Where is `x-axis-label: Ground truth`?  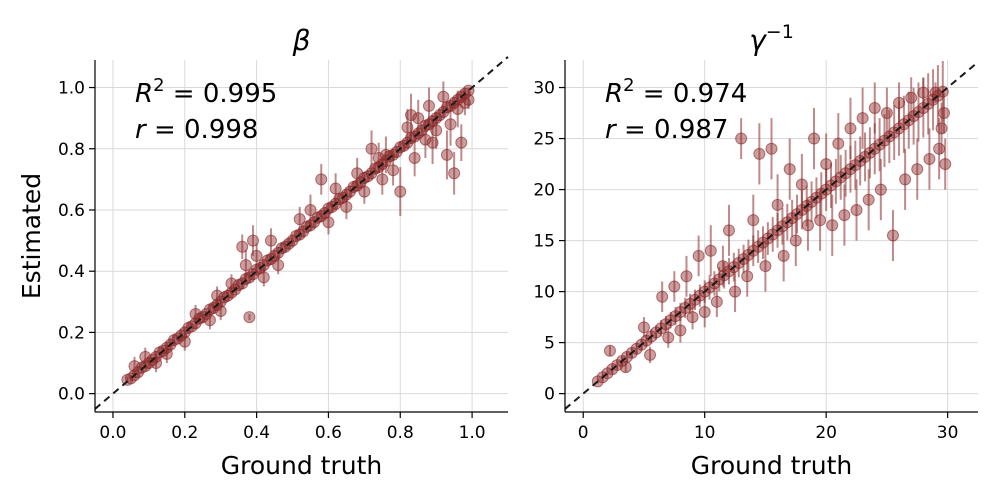 x-axis-label: Ground truth is located at coordinates (771, 465).